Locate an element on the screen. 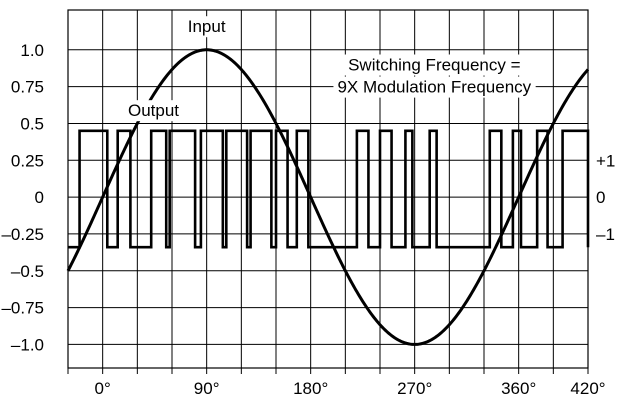 The height and width of the screenshot is (402, 617). y-tick-label: 0.75 is located at coordinates (27, 87).